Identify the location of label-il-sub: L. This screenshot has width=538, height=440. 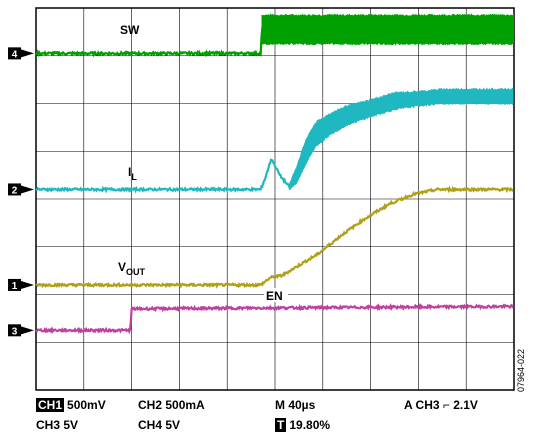
(134, 177).